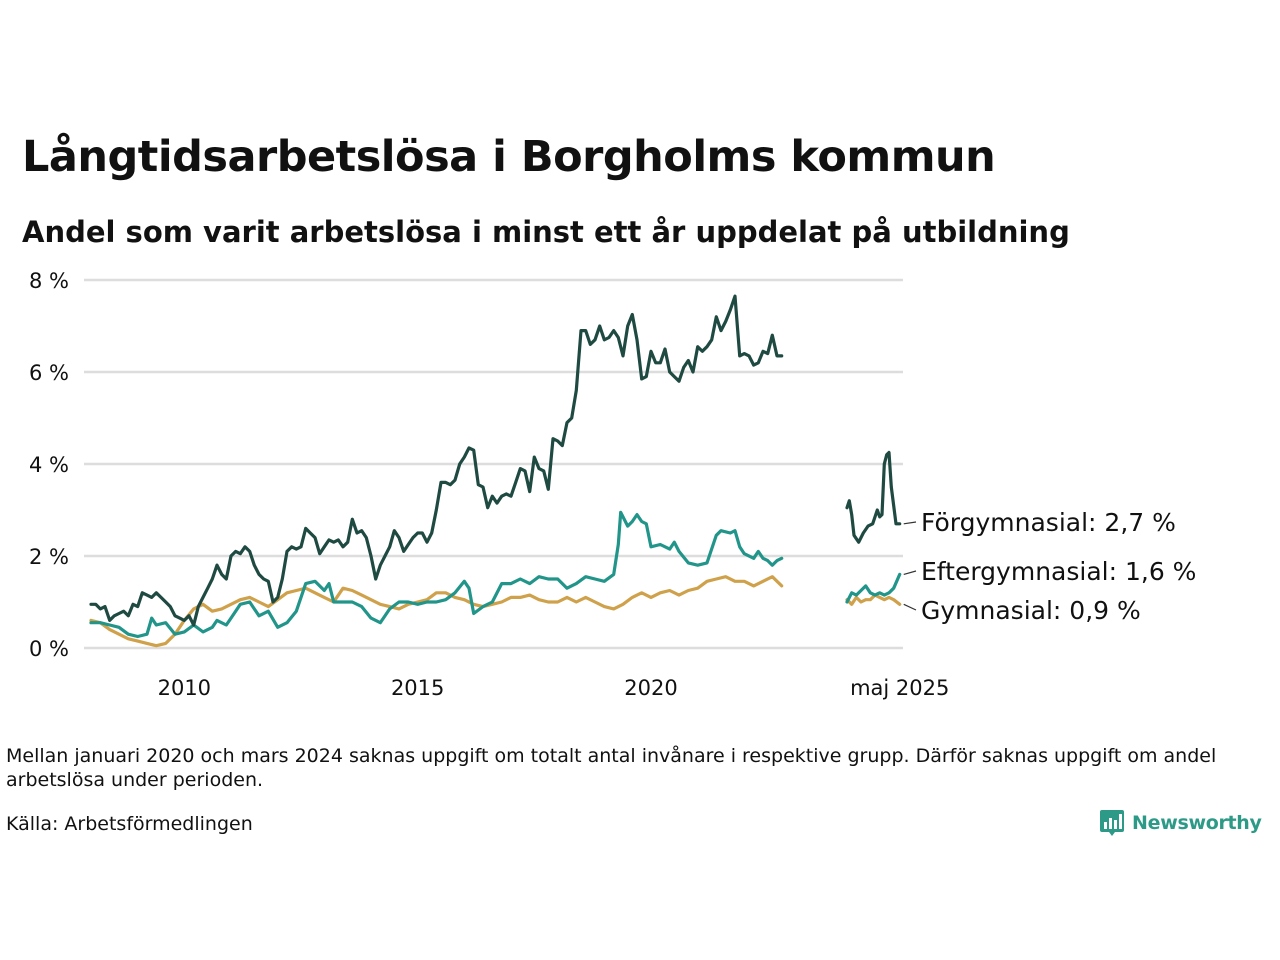 The height and width of the screenshot is (960, 1280). I want to click on y-tick-label: 6 %, so click(49, 373).